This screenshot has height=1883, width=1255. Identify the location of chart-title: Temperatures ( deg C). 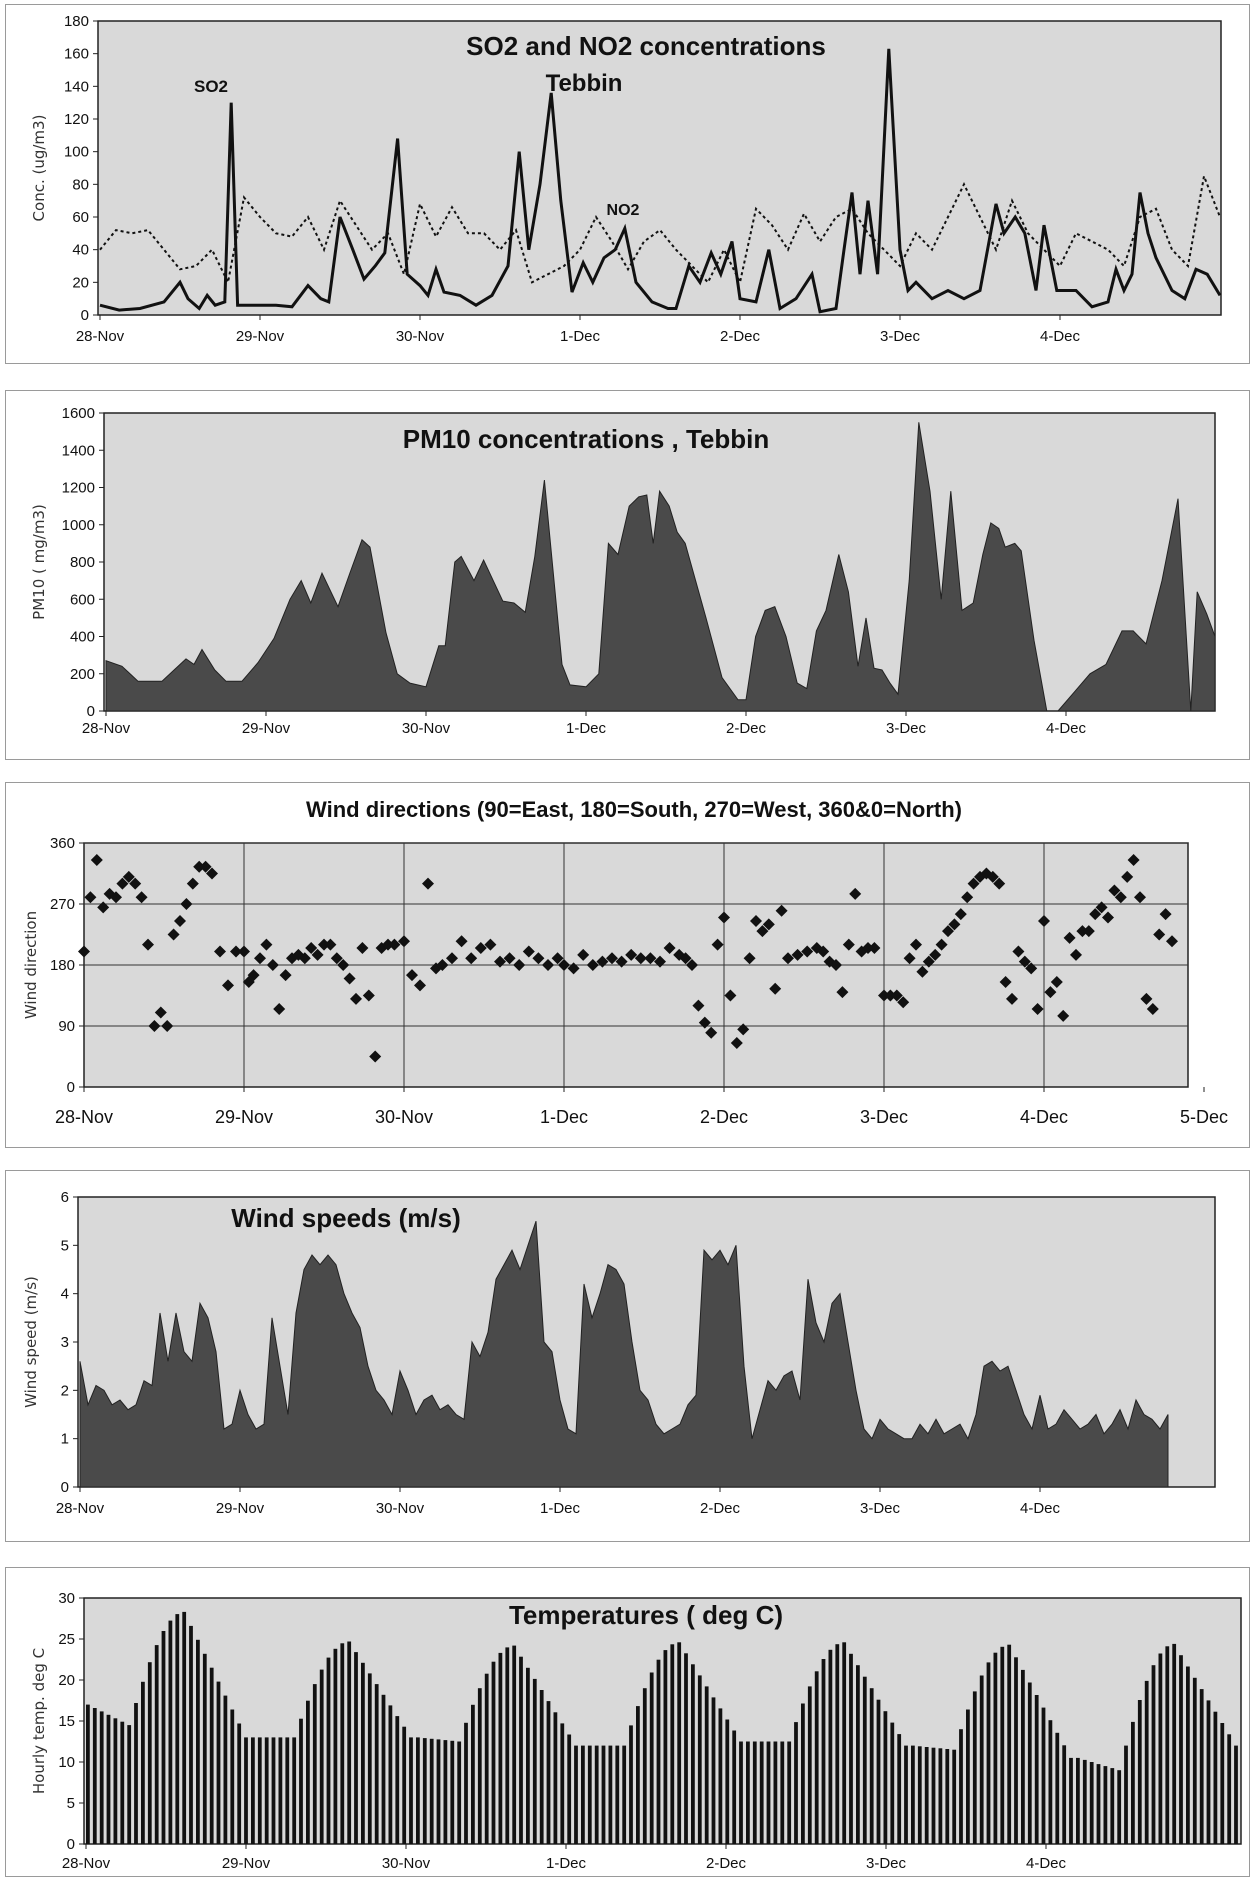
(646, 1615).